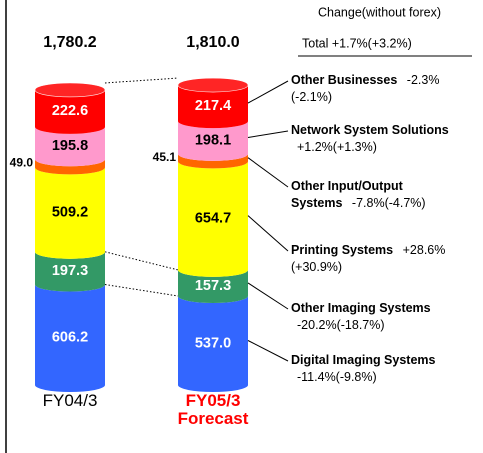 The width and height of the screenshot is (483, 453). I want to click on legend-name: Digital Imaging Systems, so click(363, 360).